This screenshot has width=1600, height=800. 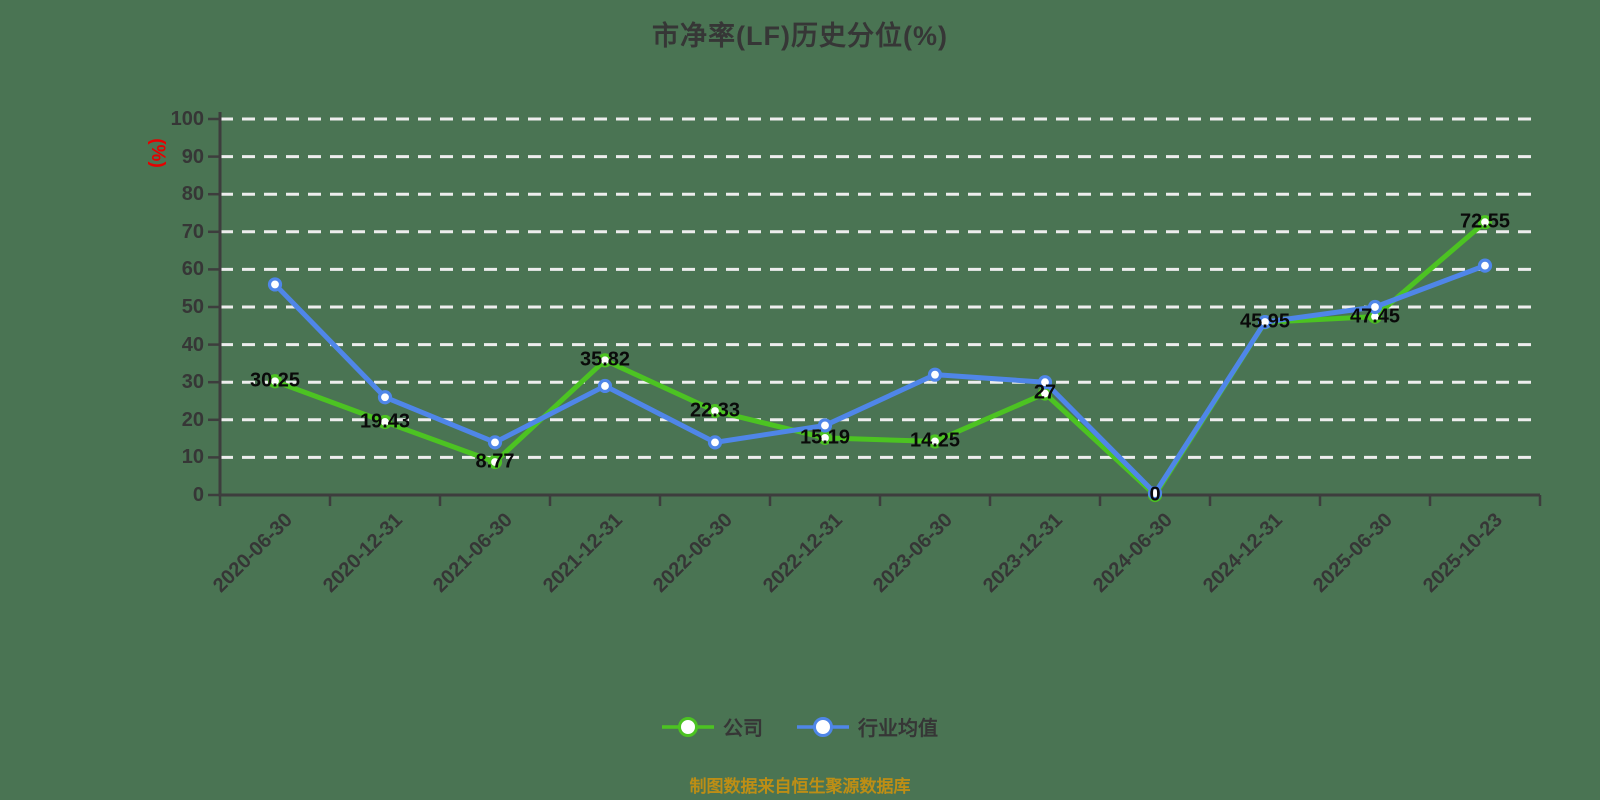 What do you see at coordinates (800, 36) in the screenshot?
I see `chart-title: 市净率(LF)历史分位(%)` at bounding box center [800, 36].